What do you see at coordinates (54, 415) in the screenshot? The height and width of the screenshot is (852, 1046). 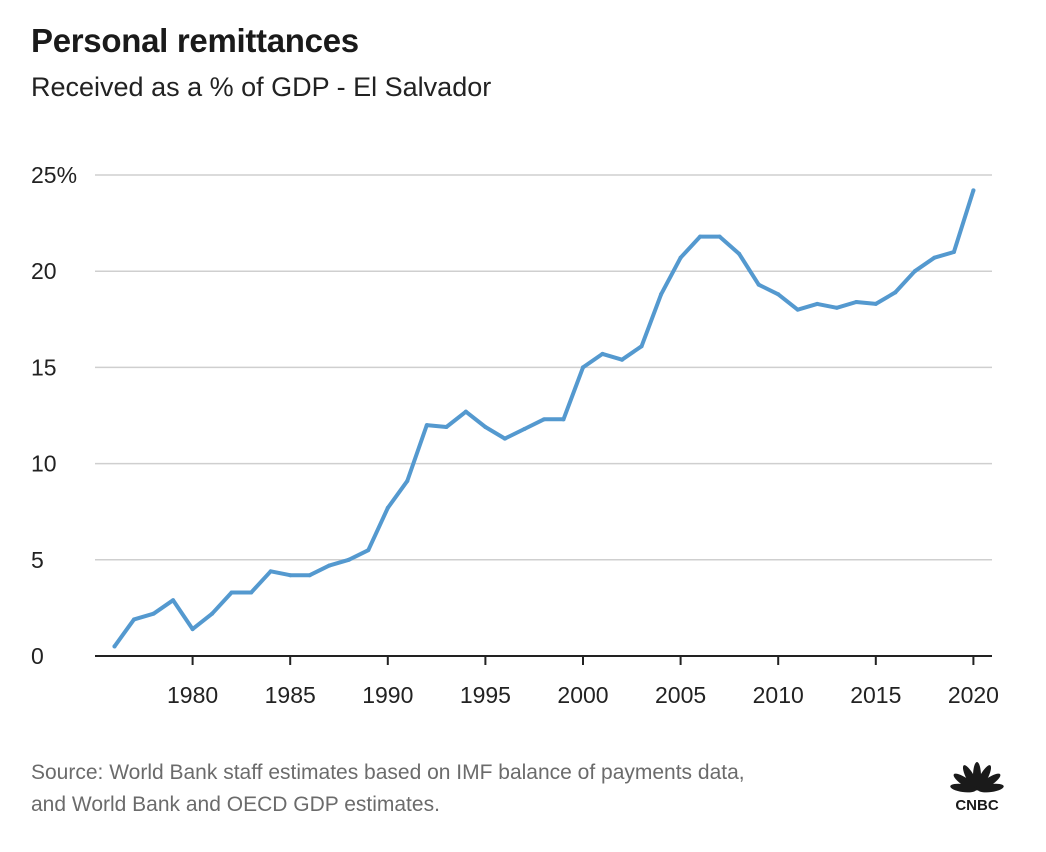 I see `y-axis-ticks: 0 5 10 15 20 25%` at bounding box center [54, 415].